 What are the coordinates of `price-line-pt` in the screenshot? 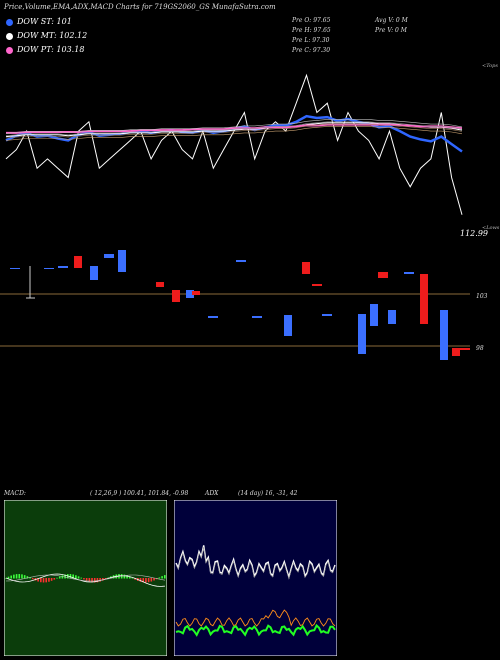 It's located at (234, 128).